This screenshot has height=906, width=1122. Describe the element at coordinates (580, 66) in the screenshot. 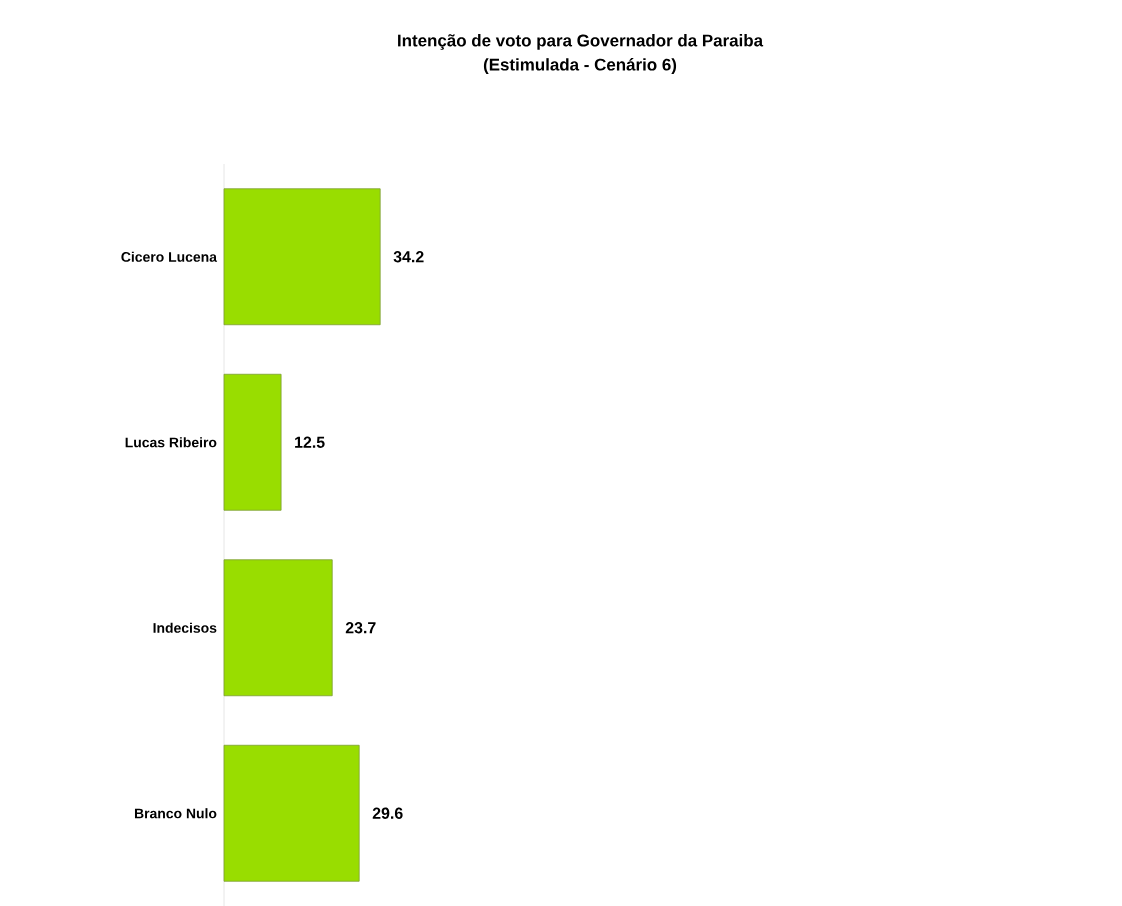

I see `text: (Estimulada - Cenário 6)` at that location.